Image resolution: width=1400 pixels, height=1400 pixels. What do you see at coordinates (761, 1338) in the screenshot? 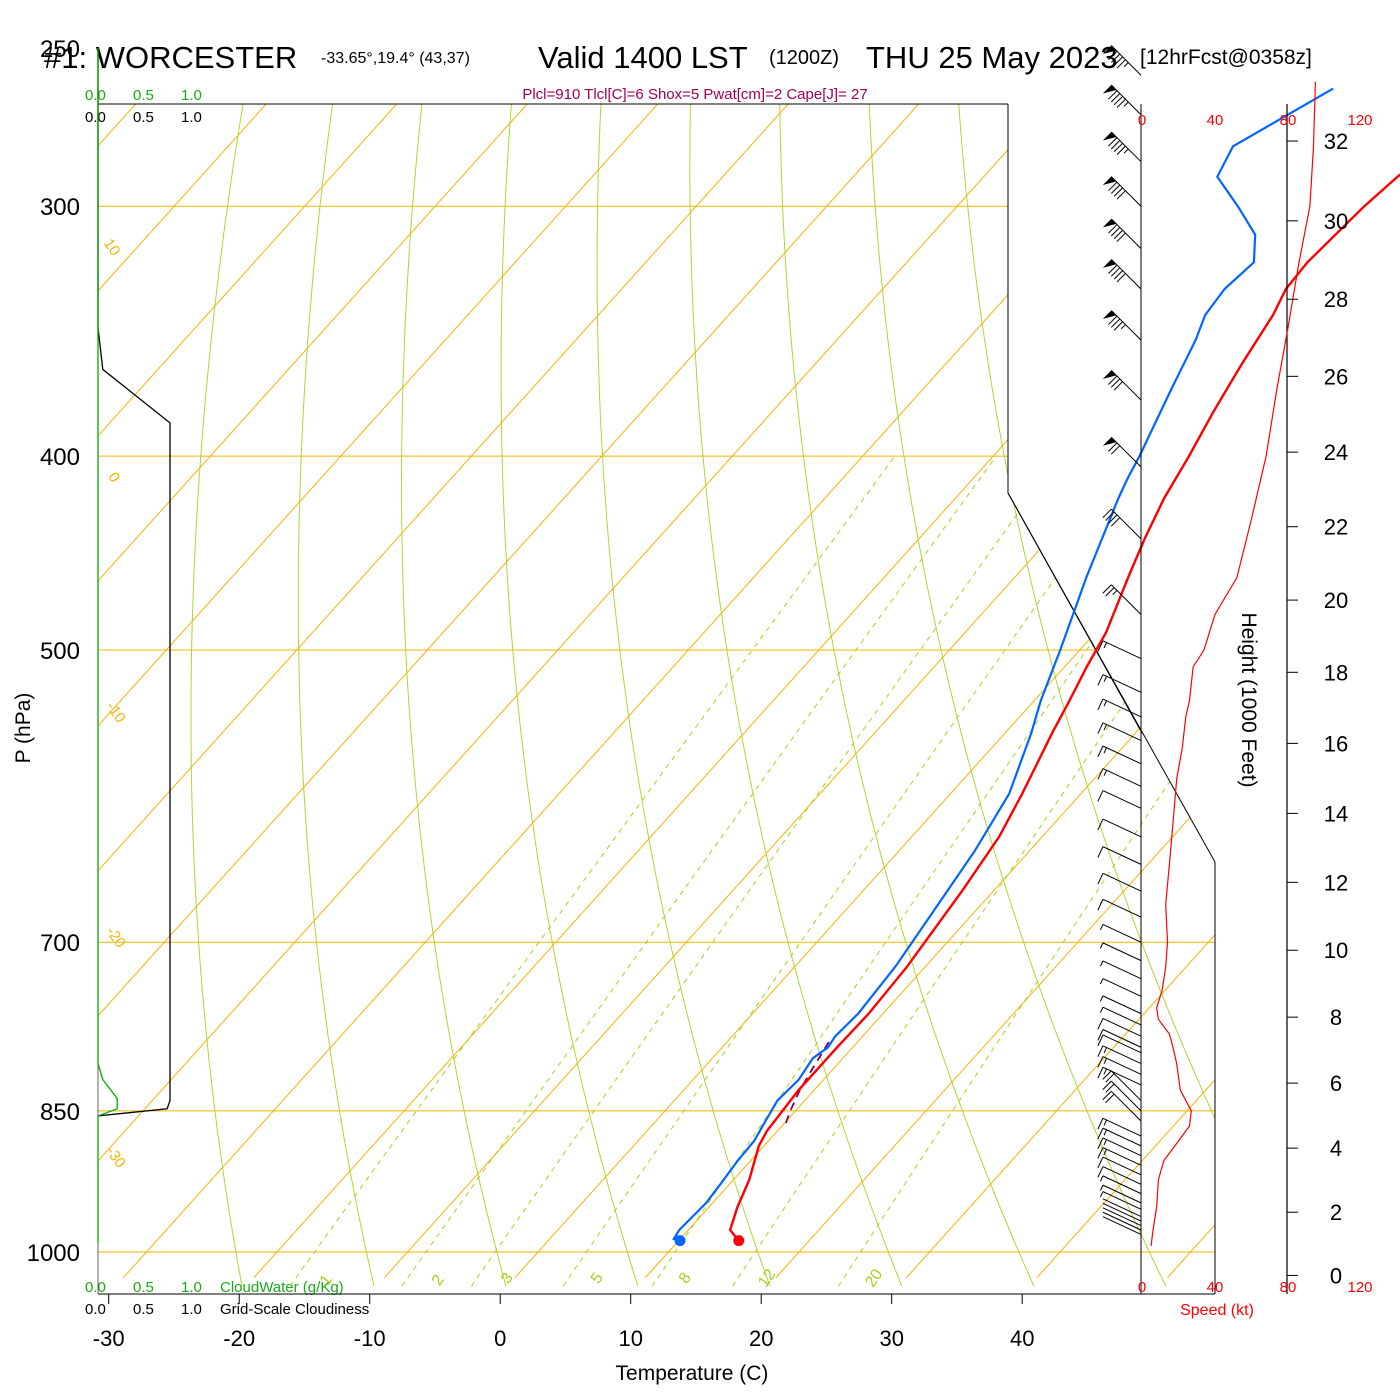
I see `x-tick-label: 20` at bounding box center [761, 1338].